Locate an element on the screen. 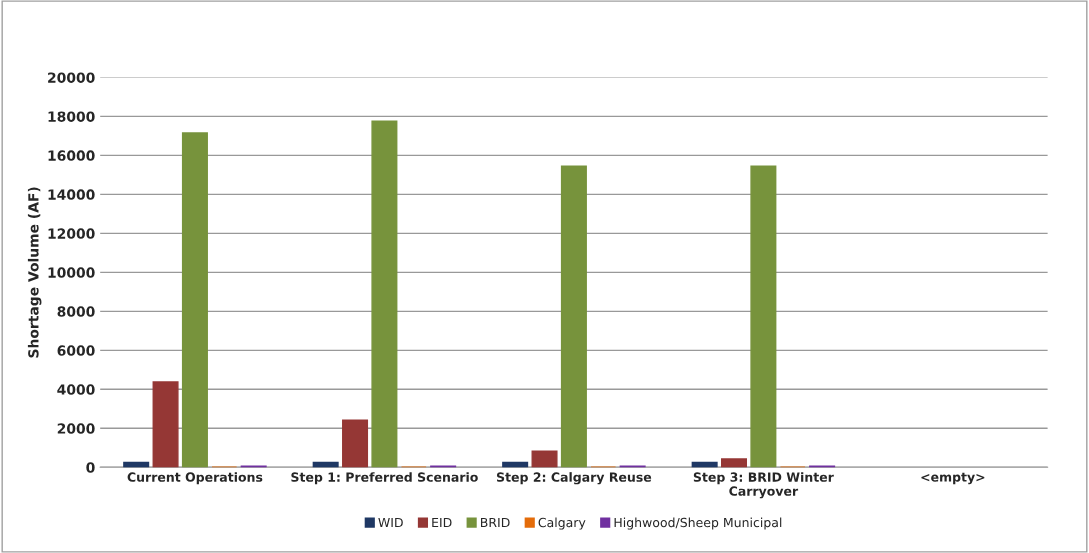  legend-label: WID is located at coordinates (390, 522).